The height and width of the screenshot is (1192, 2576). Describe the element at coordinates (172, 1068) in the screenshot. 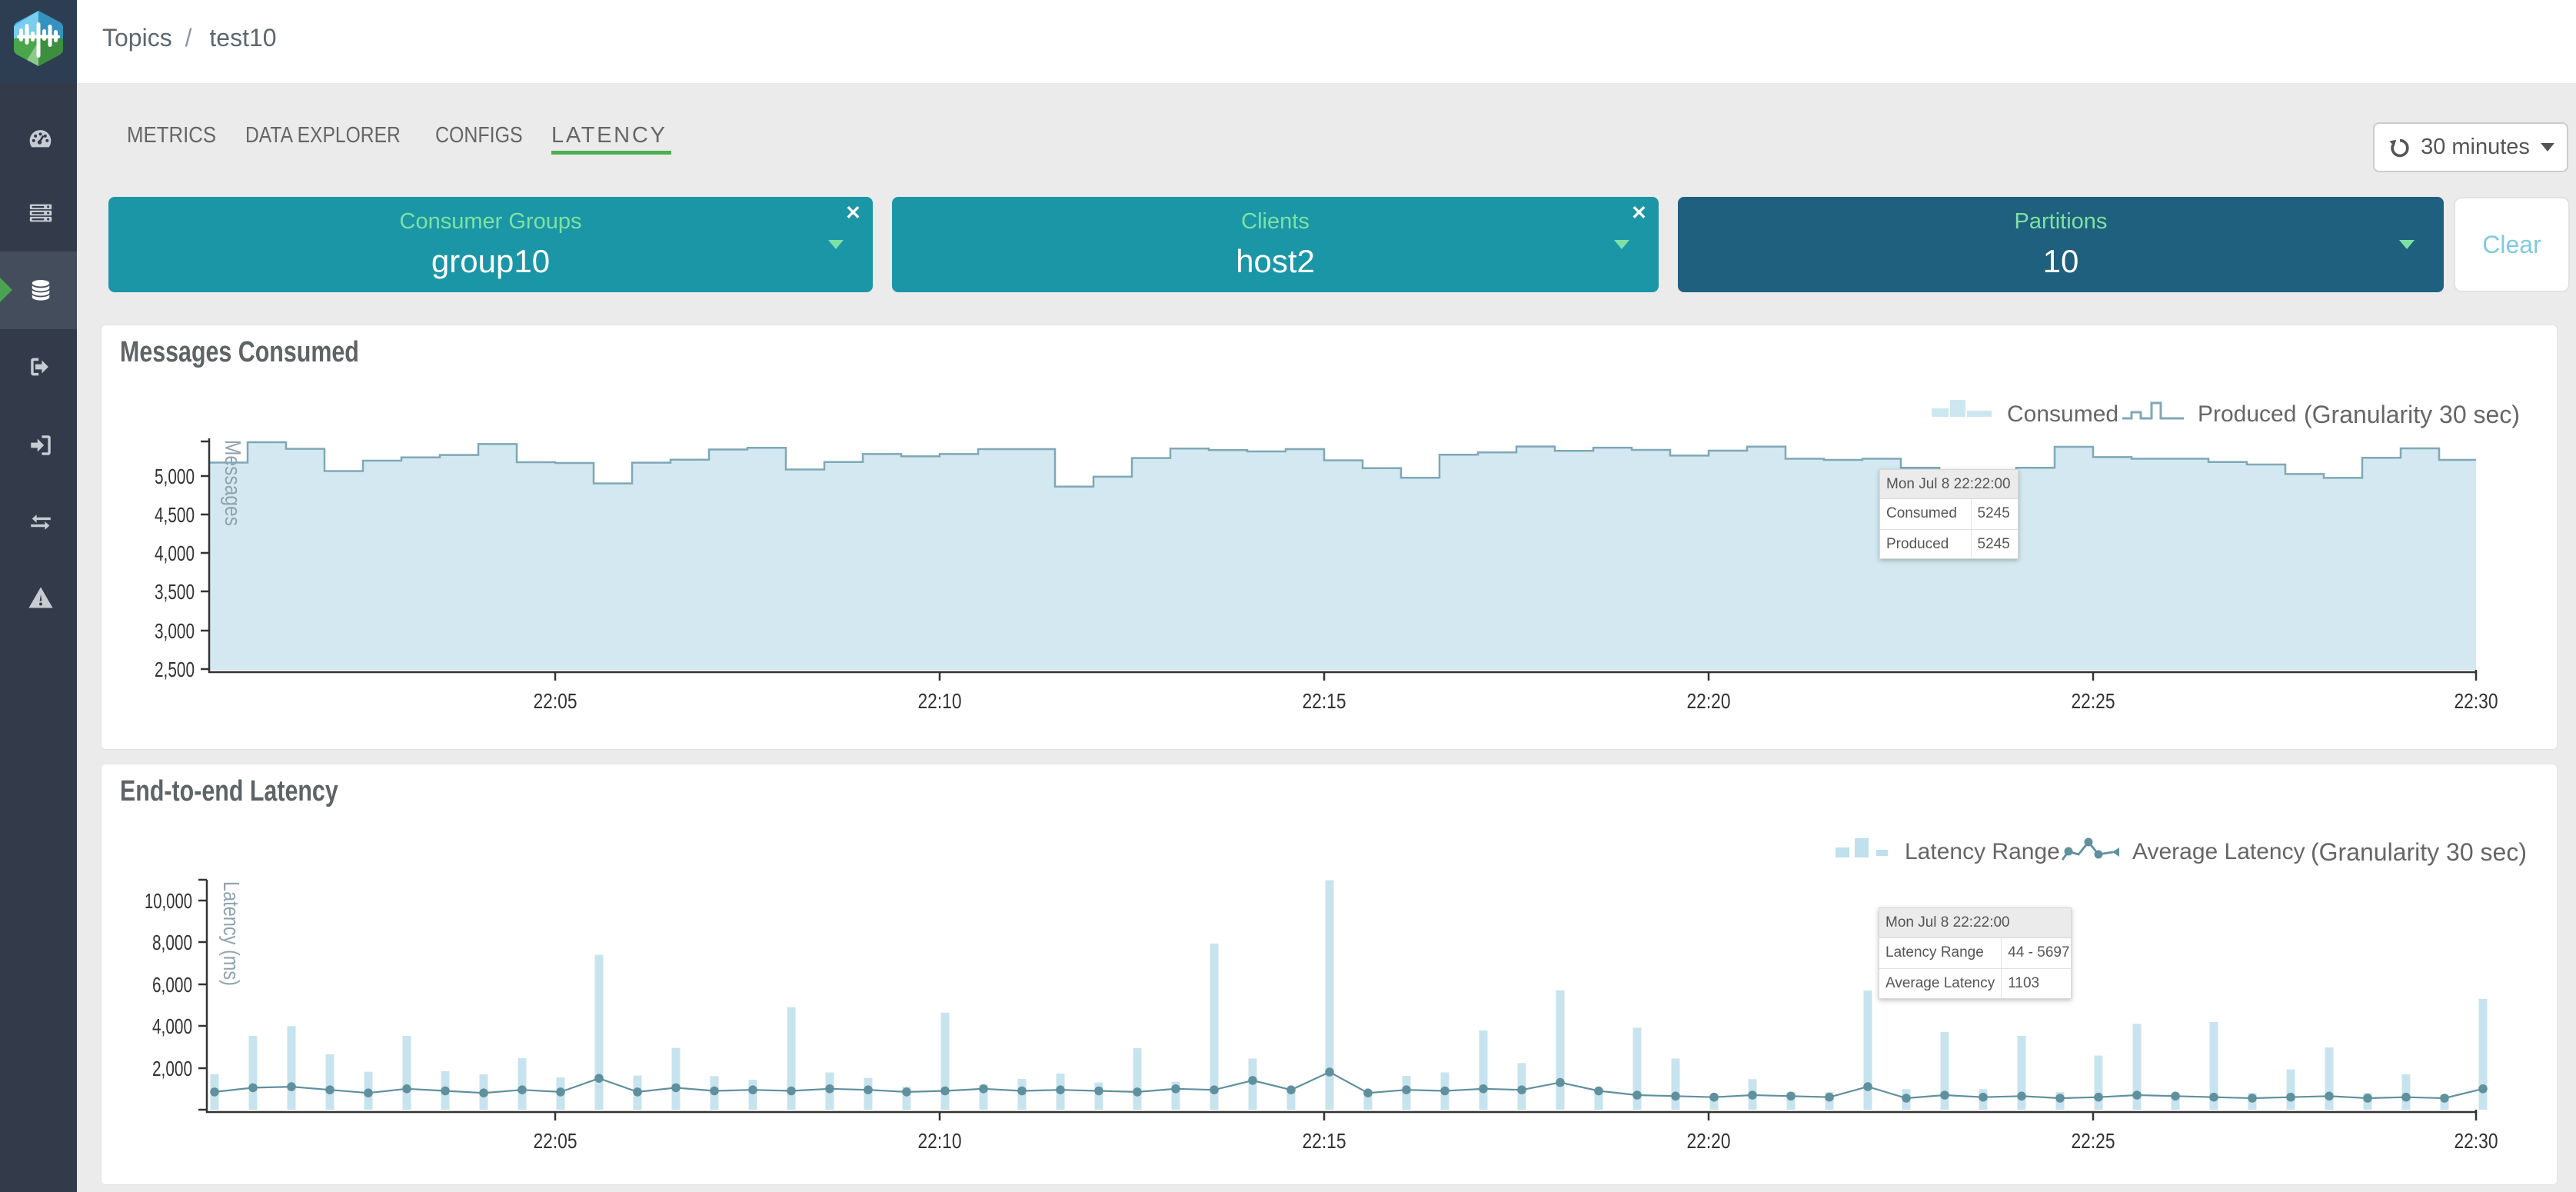

I see `svg-text: 2,000` at that location.